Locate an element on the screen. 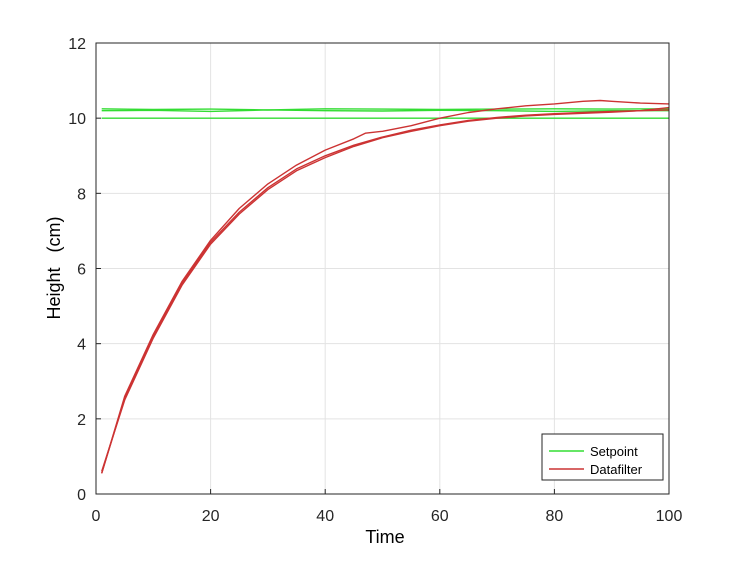 The image size is (740, 563). x-tick-label: 80 is located at coordinates (555, 516).